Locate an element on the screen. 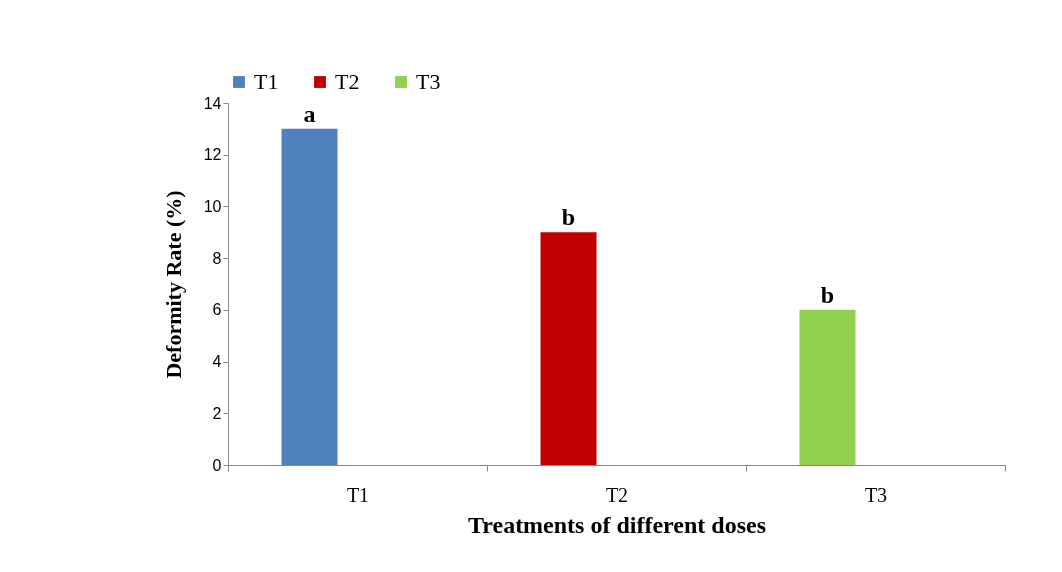 Image resolution: width=1062 pixels, height=572 pixels. y-tick-label: 0 is located at coordinates (217, 465).